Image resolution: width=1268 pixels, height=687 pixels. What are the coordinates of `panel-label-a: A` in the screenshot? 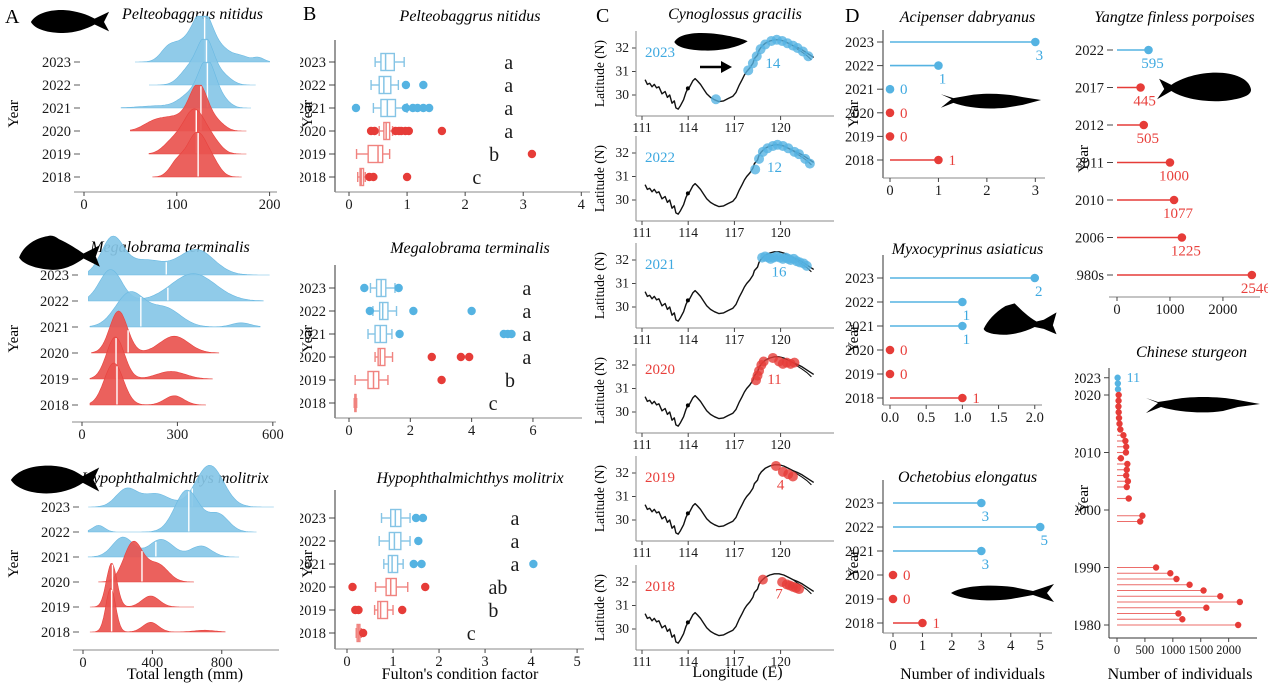 It's located at (12, 17).